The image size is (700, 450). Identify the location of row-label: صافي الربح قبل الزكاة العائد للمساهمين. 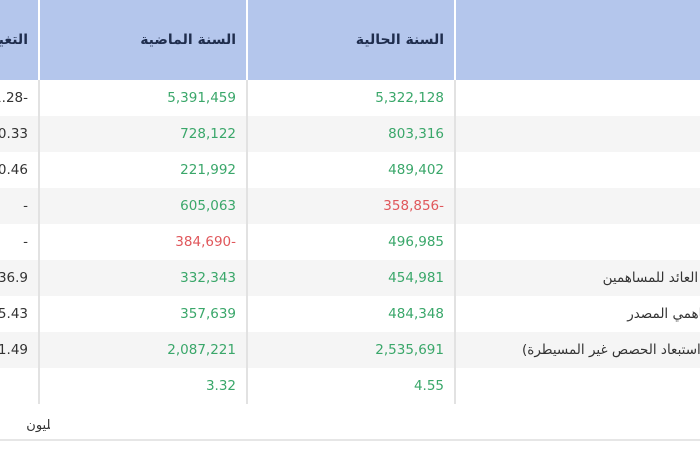
(651, 278).